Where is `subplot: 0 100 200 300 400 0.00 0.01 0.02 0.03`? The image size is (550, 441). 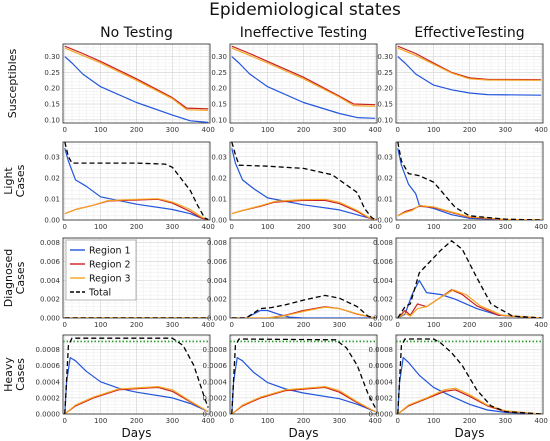 subplot: 0 100 200 300 400 0.00 0.01 0.02 0.03 is located at coordinates (129, 186).